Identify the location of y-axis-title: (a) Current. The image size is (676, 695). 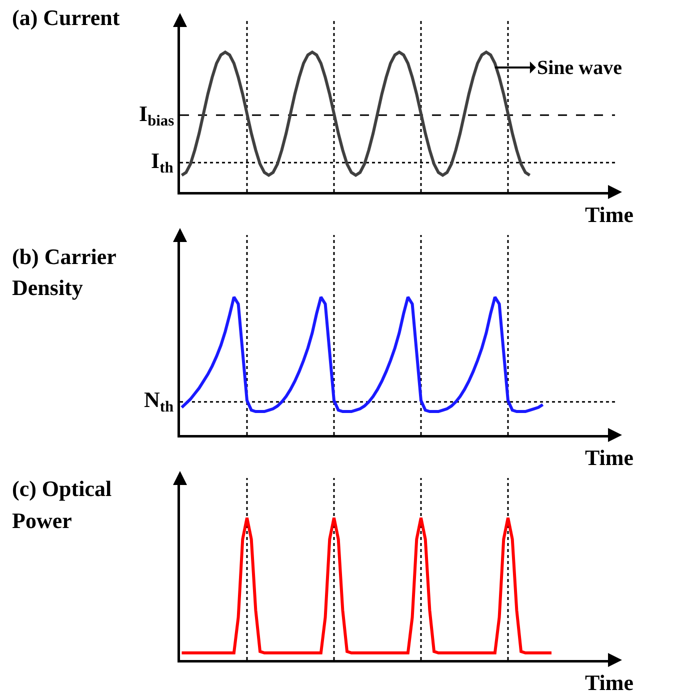
(66, 18).